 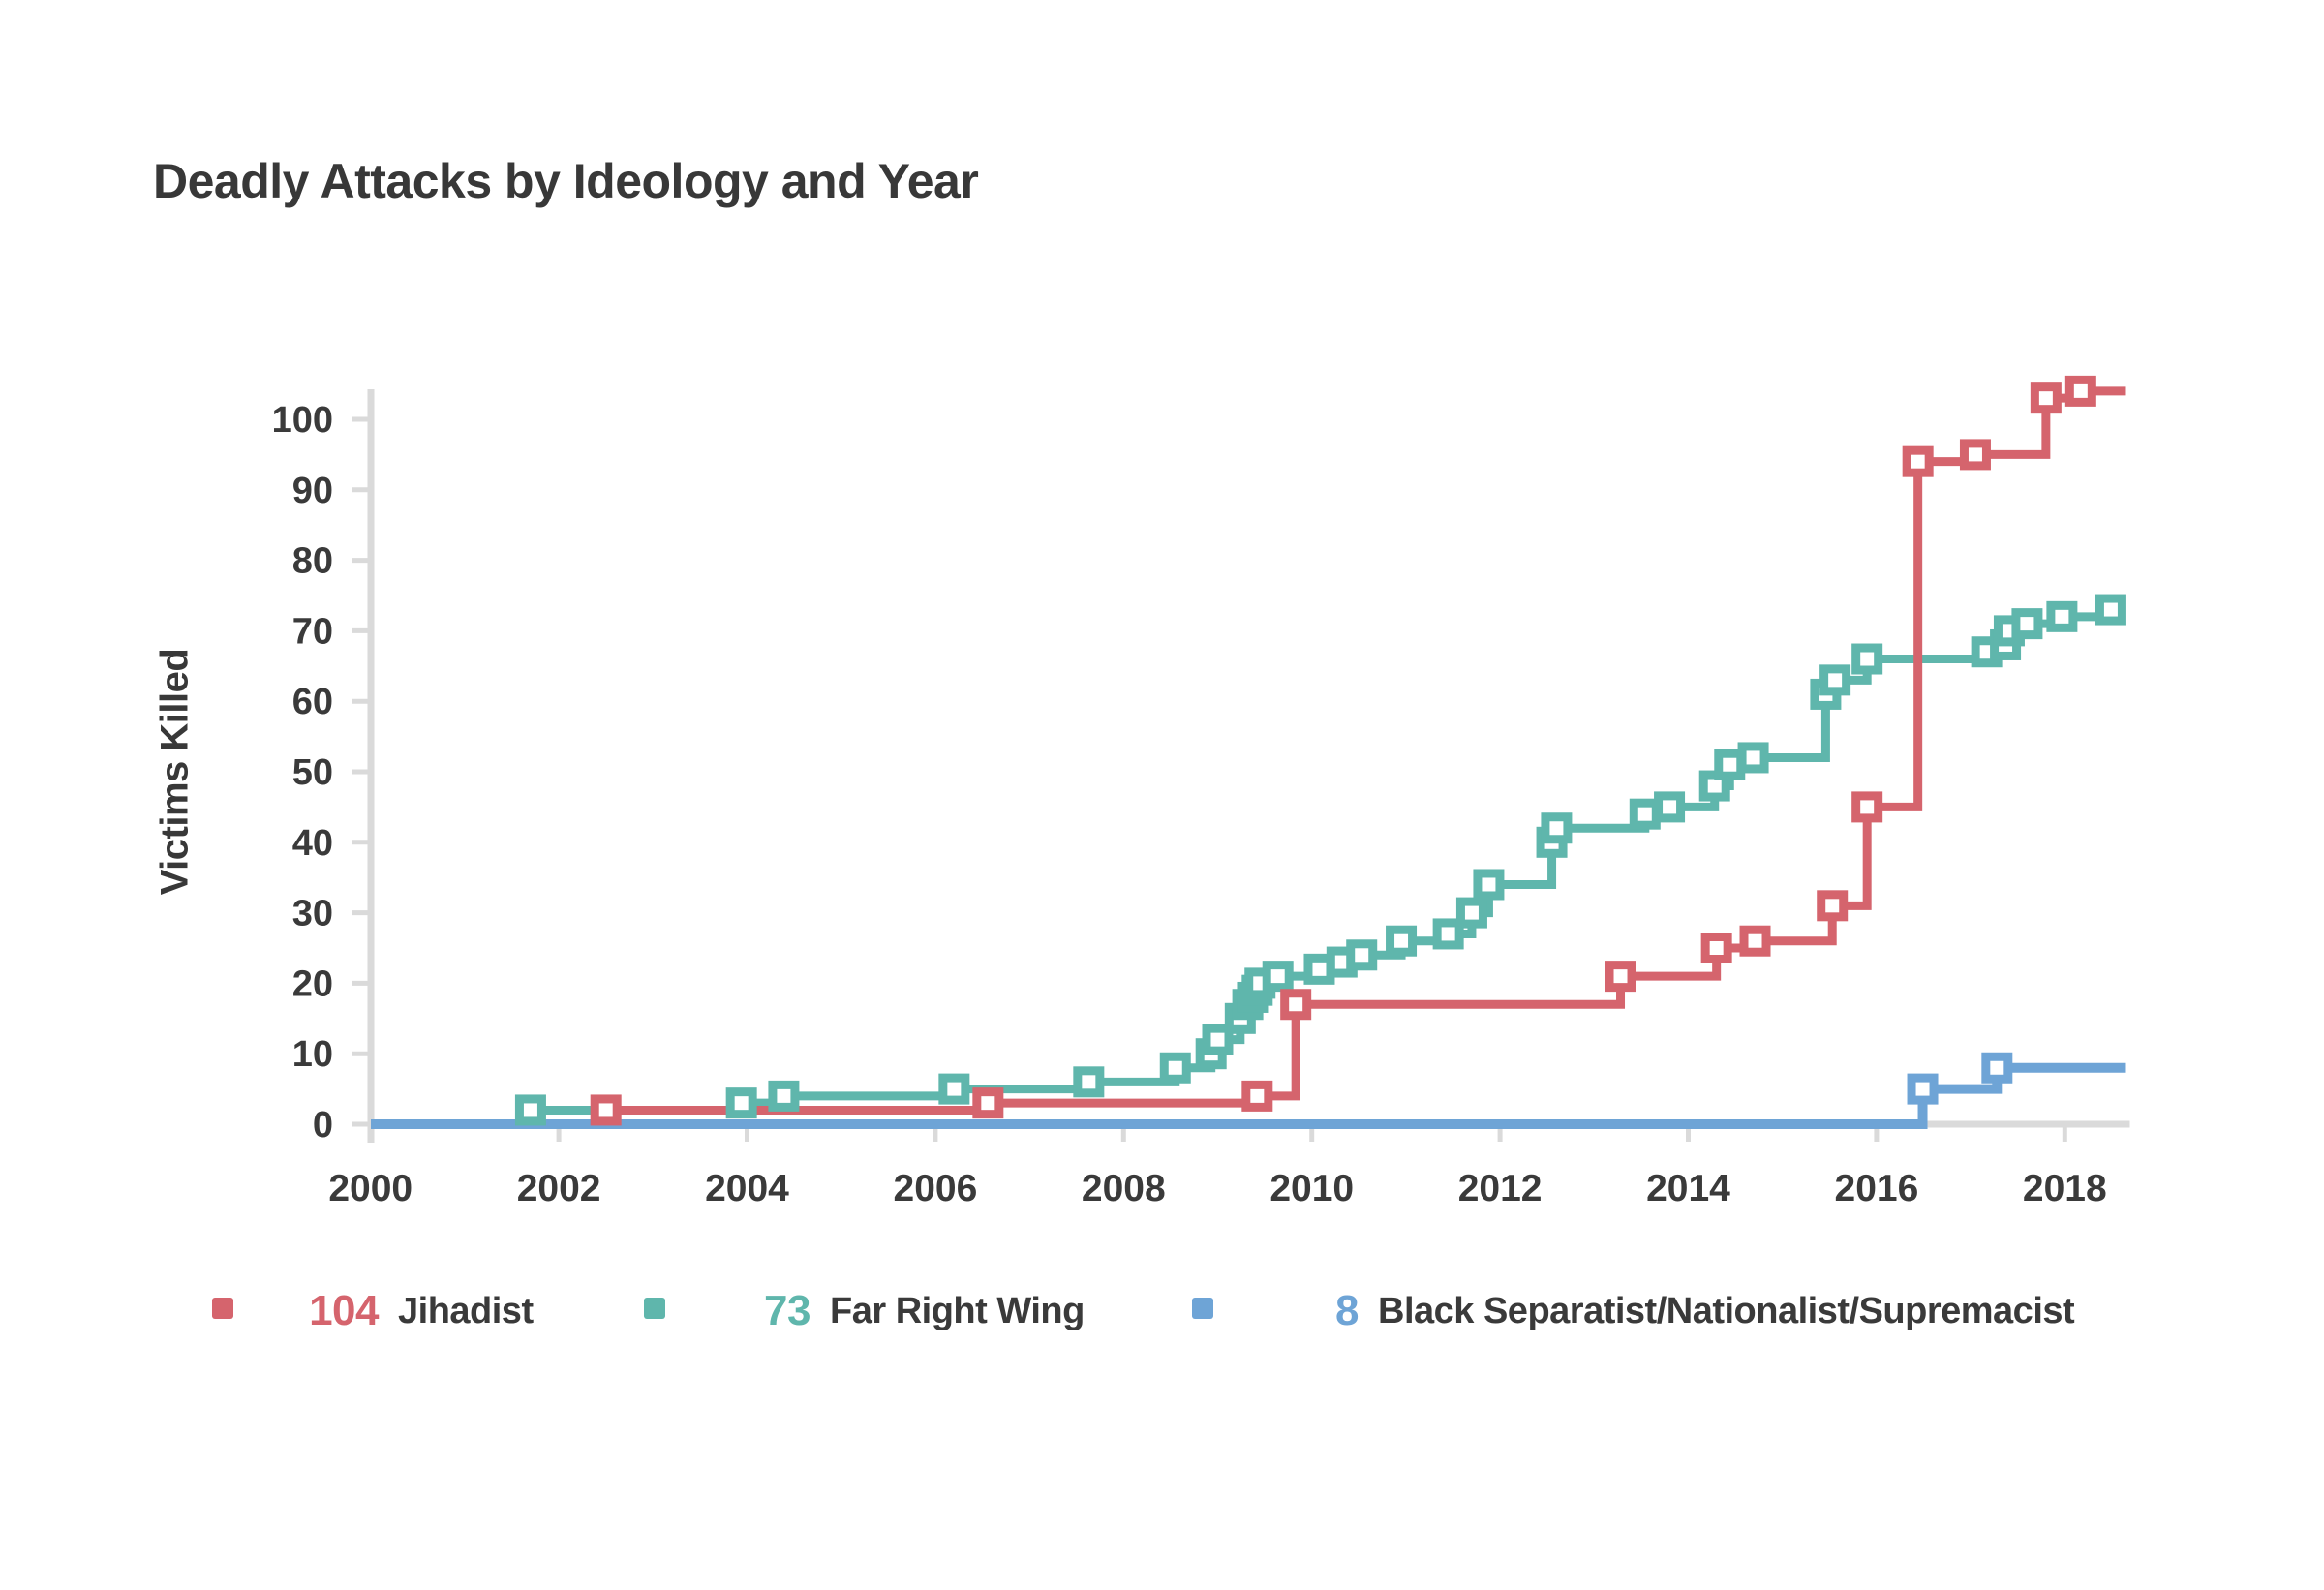 What do you see at coordinates (2046, 398) in the screenshot?
I see `marker-jihadist-2017.8-103` at bounding box center [2046, 398].